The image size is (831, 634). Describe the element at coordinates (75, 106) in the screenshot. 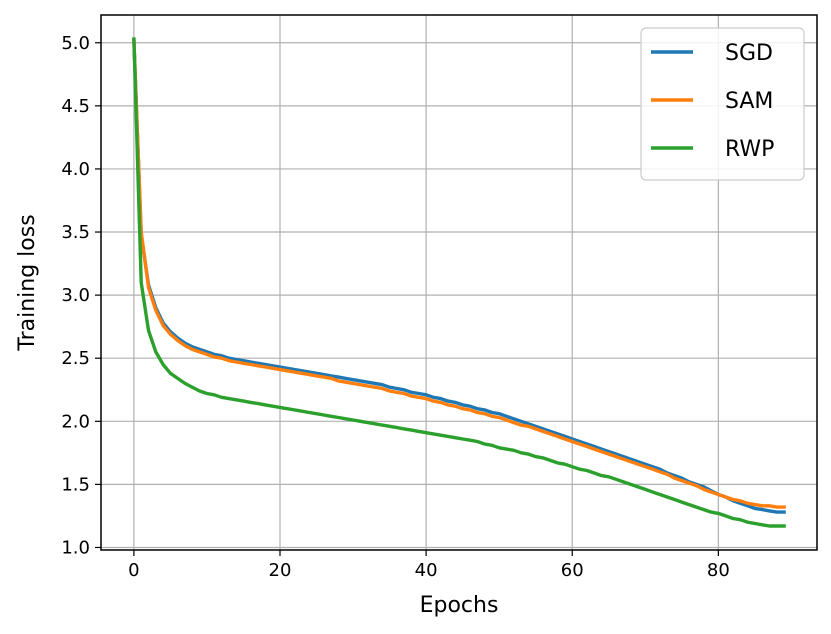

I see `y-tick-label: 4.5` at that location.